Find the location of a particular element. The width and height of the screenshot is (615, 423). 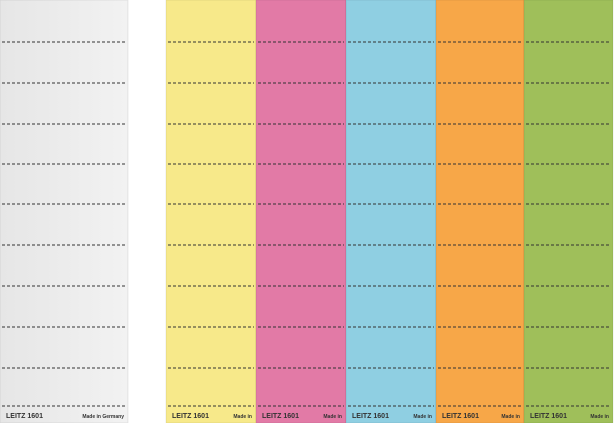

origin-text: Made in Germany is located at coordinates (103, 417).